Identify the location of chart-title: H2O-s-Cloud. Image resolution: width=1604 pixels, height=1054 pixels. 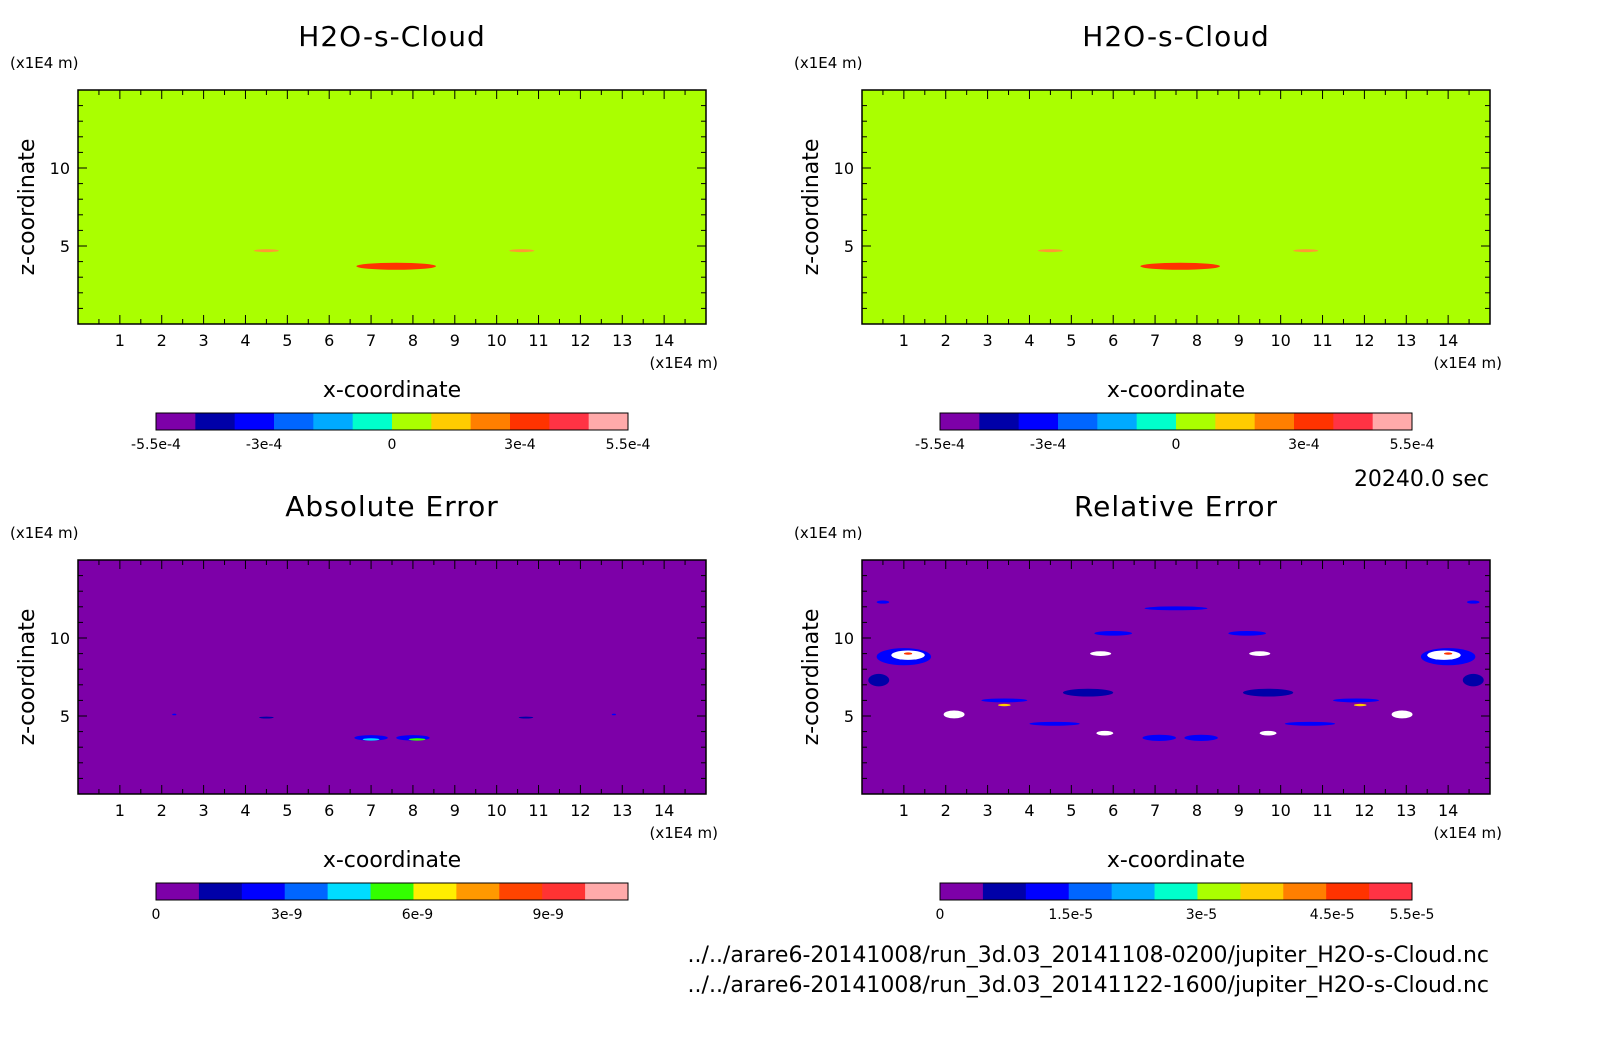
(391, 36).